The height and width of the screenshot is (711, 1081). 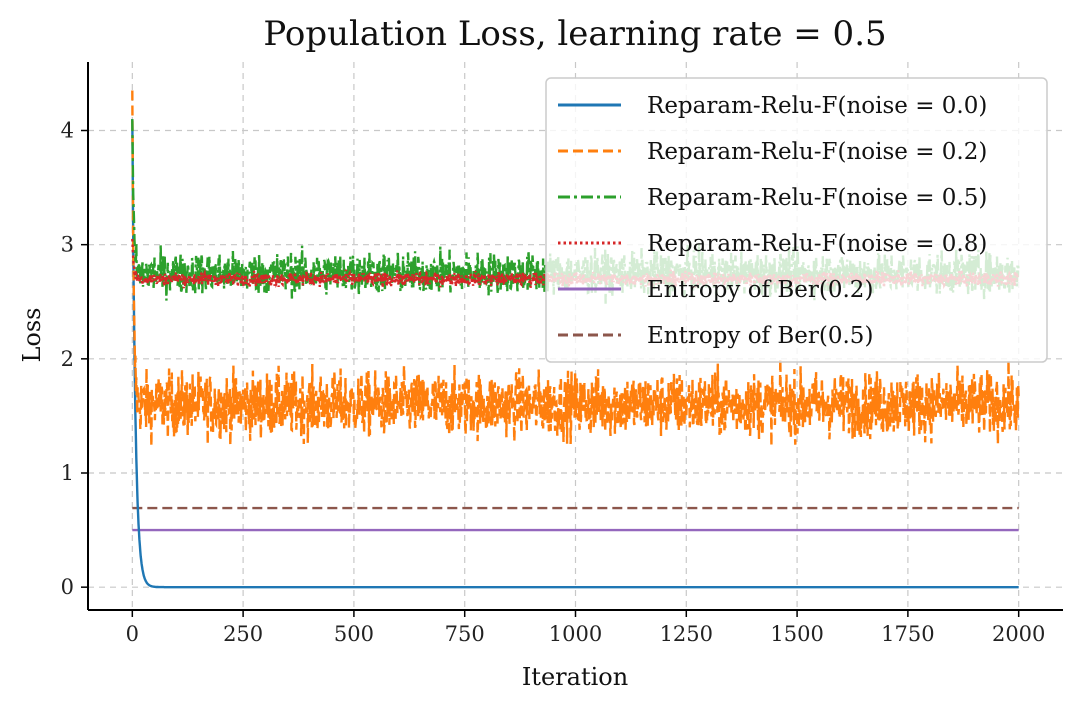 What do you see at coordinates (907, 634) in the screenshot?
I see `x-tick-label: 1750` at bounding box center [907, 634].